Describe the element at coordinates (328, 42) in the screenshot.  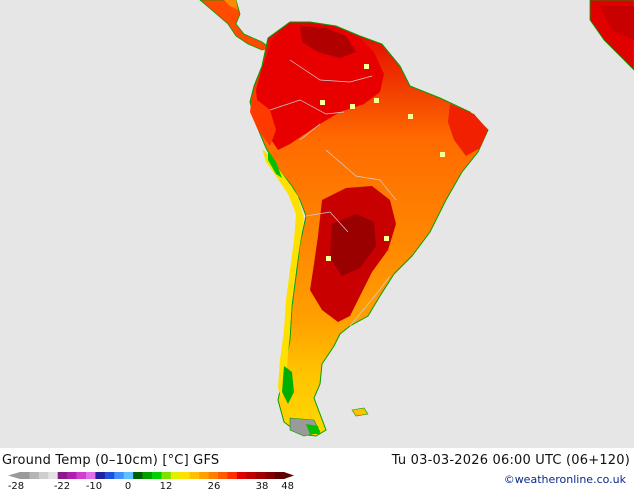
I see `amazon-dark-core` at that location.